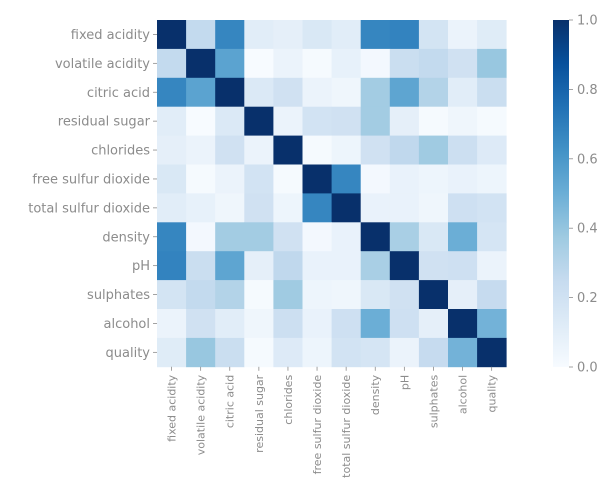 The height and width of the screenshot is (504, 614). What do you see at coordinates (463, 394) in the screenshot?
I see `x-tick-label: alcohol` at bounding box center [463, 394].